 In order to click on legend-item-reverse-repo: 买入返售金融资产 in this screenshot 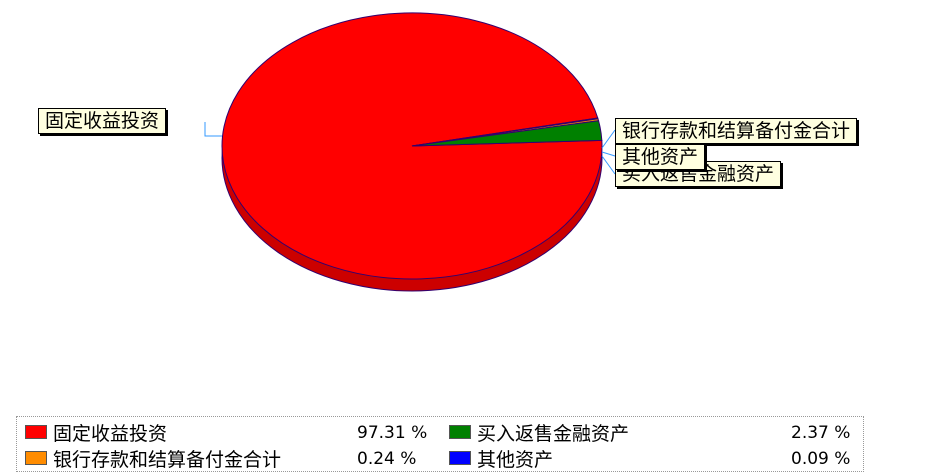, I will do `click(539, 432)`.